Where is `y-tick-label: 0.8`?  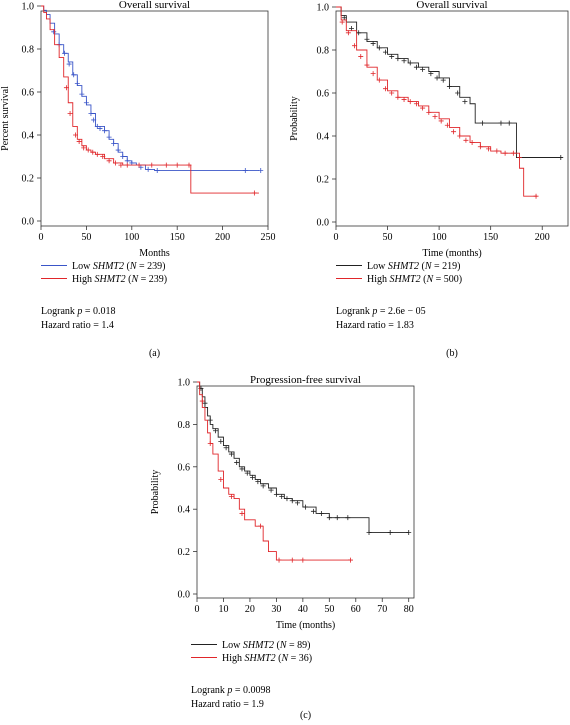
y-tick-label: 0.8 is located at coordinates (323, 51).